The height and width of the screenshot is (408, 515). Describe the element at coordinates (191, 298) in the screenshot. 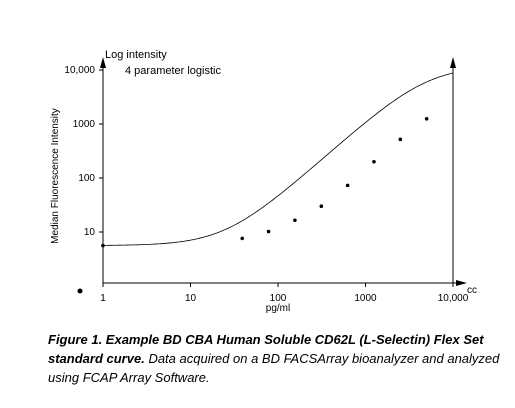

I see `x-tick-label: 10` at that location.